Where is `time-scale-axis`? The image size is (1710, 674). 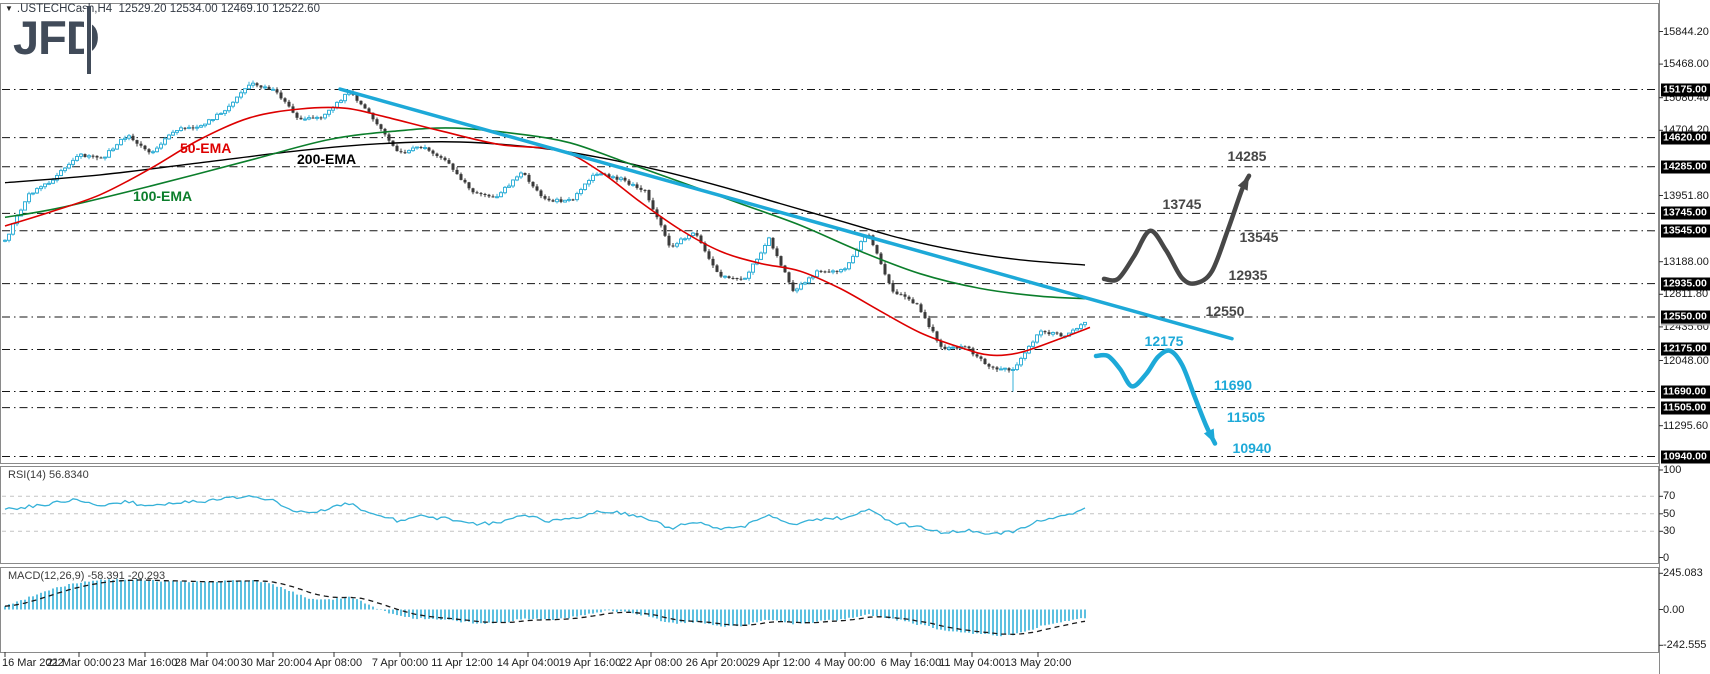 time-scale-axis is located at coordinates (829, 663).